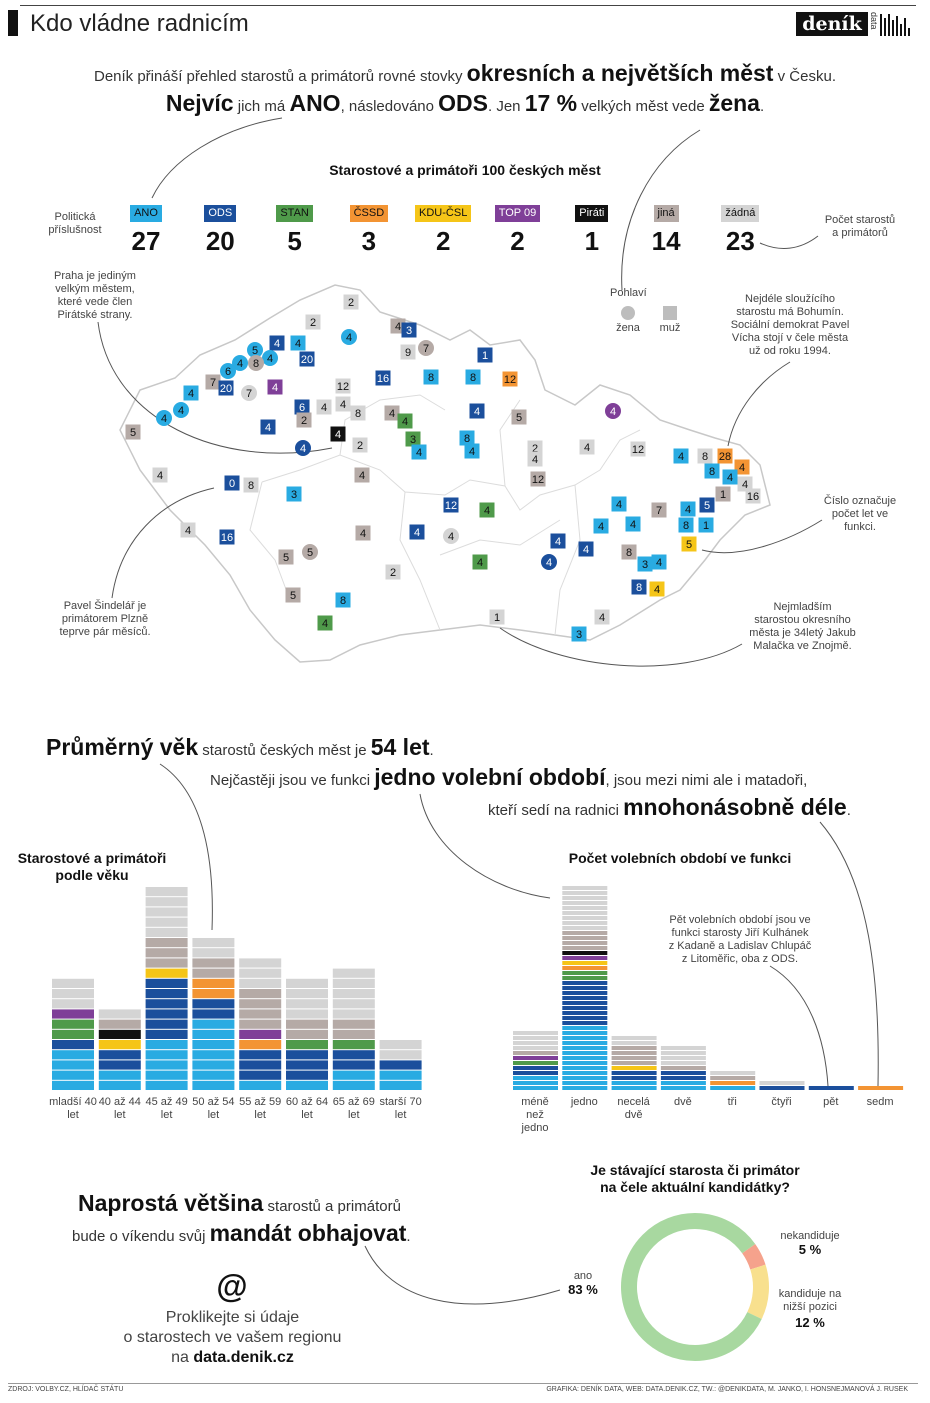 The image size is (930, 1403). What do you see at coordinates (781, 1102) in the screenshot?
I see `bar-category-label: čtyři` at bounding box center [781, 1102].